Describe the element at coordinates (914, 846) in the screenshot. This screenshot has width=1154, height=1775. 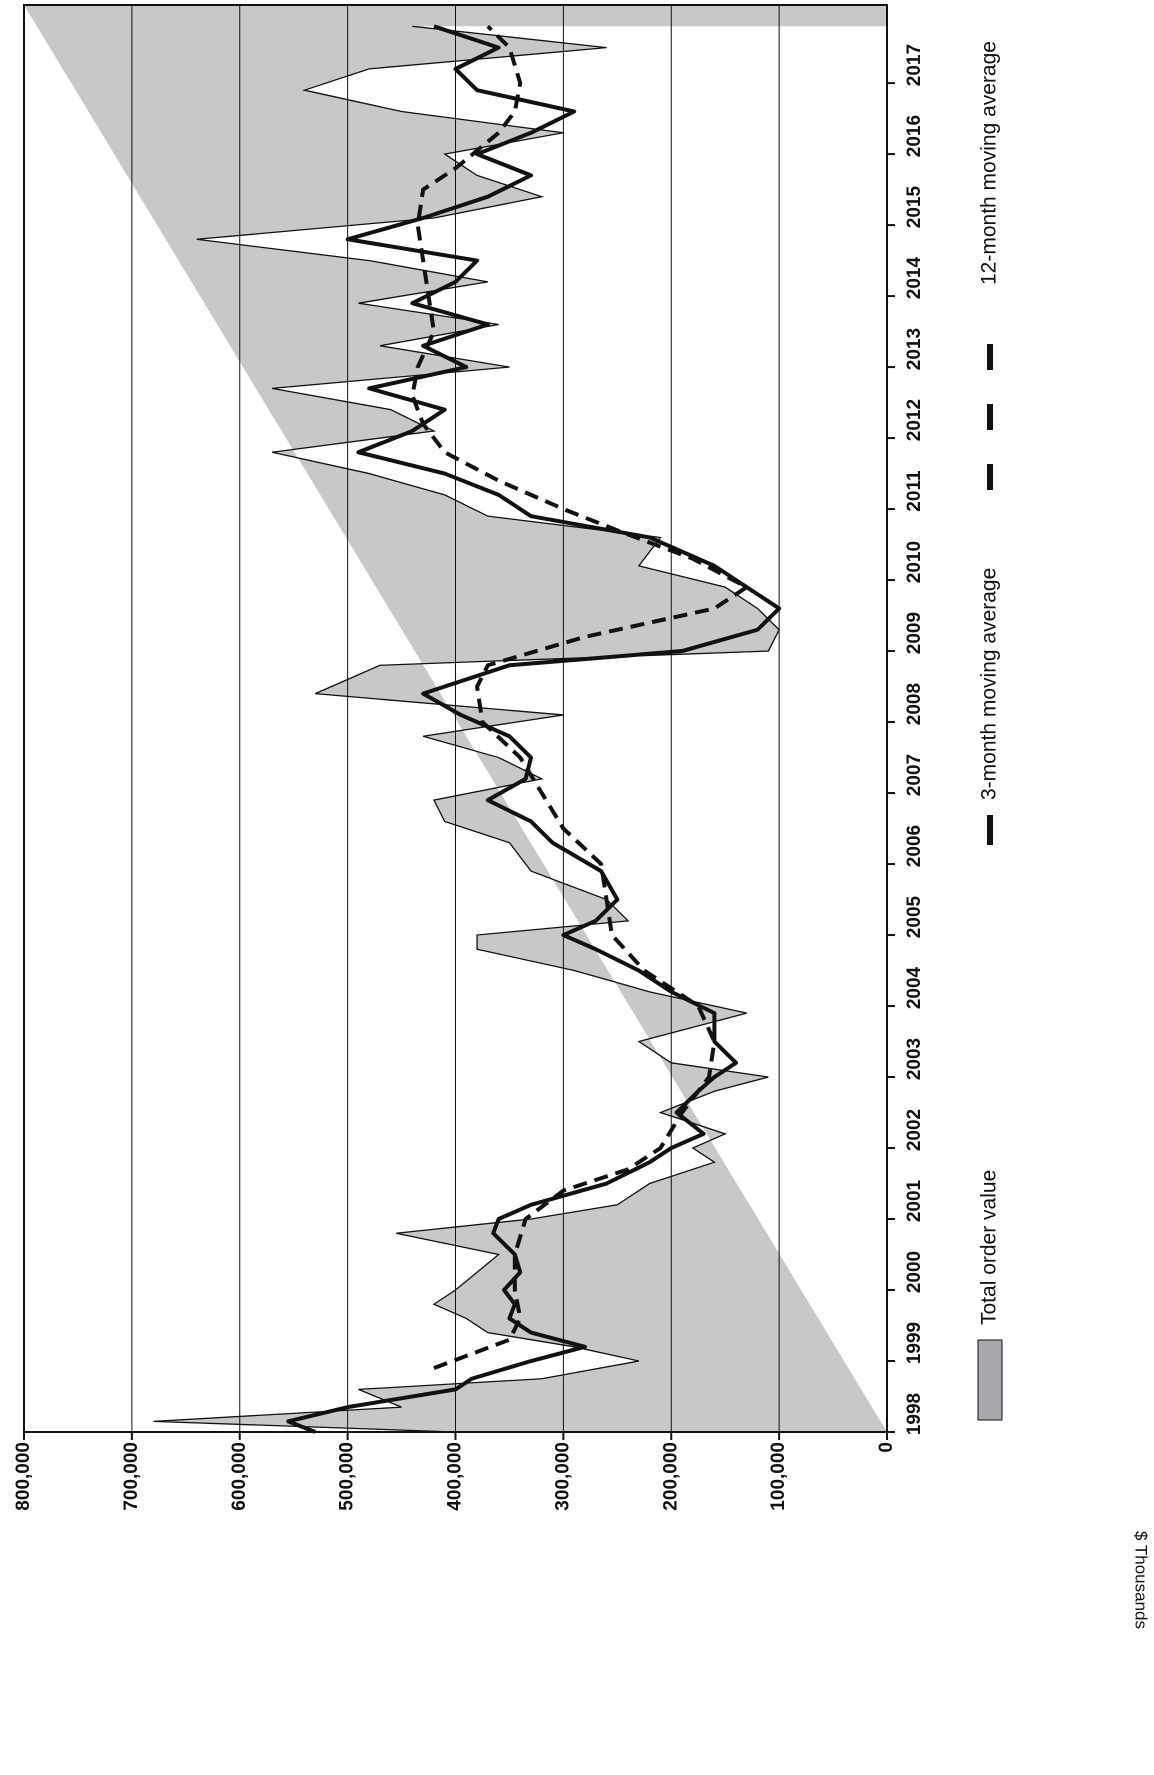
I see `x-tick-label: 2006` at that location.